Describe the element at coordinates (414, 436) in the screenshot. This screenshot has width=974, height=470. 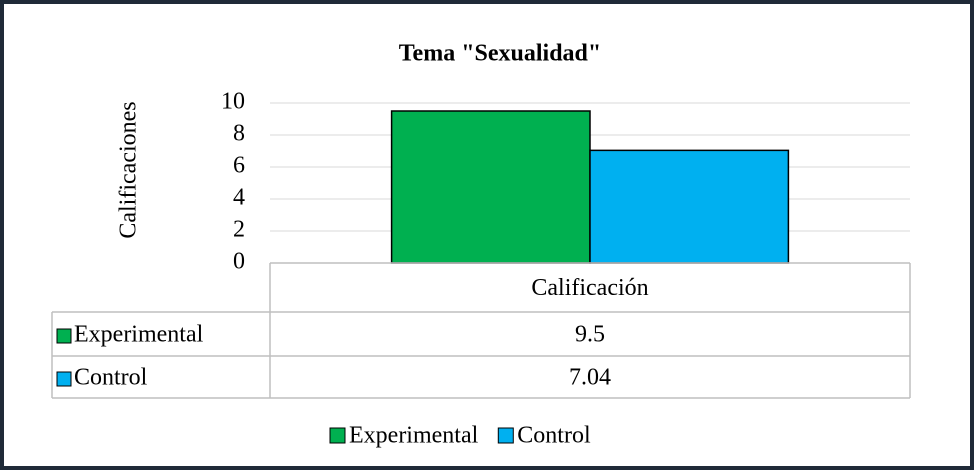
I see `legend-label: Experimental` at that location.